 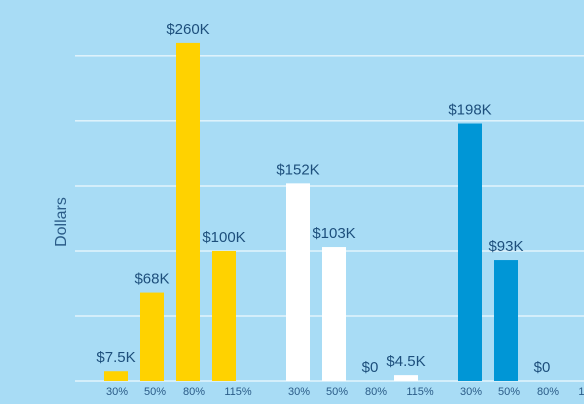 I want to click on data-label: $198K, so click(x=469, y=109).